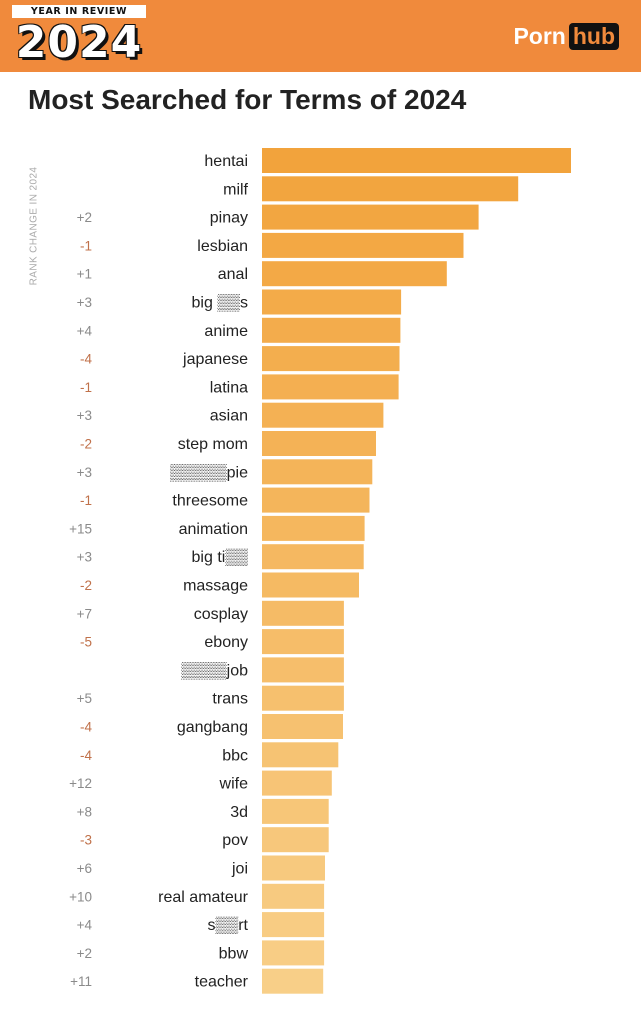  I want to click on rank-change-7: -4, so click(86, 359).